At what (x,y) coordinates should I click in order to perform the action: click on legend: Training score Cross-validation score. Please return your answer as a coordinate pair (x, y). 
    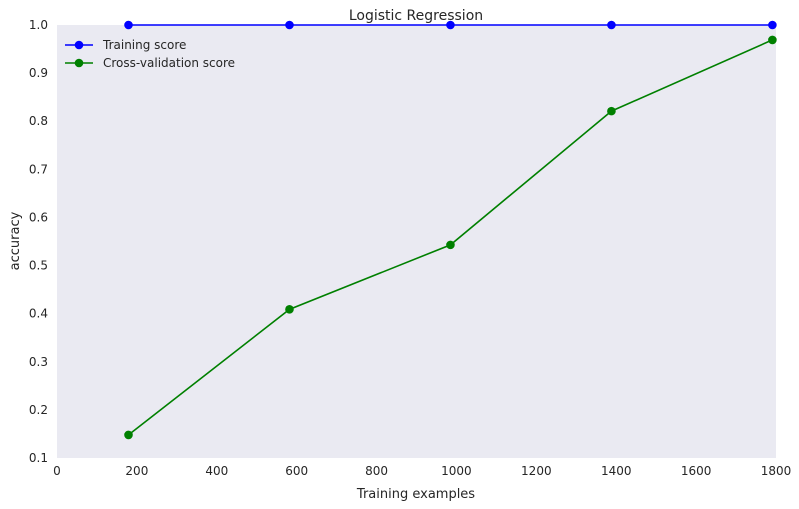
    Looking at the image, I should click on (150, 54).